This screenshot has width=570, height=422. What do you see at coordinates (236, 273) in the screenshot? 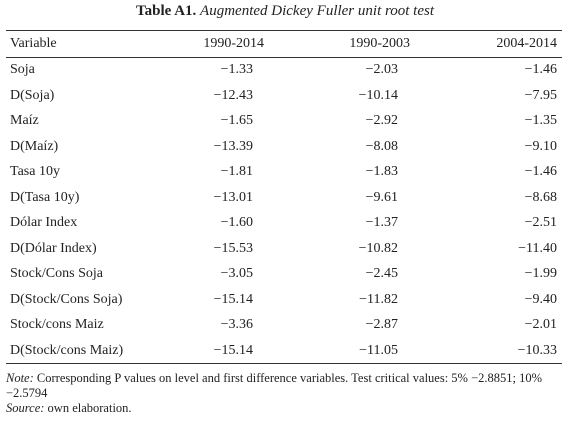
I see `cell-value: −3.05` at bounding box center [236, 273].